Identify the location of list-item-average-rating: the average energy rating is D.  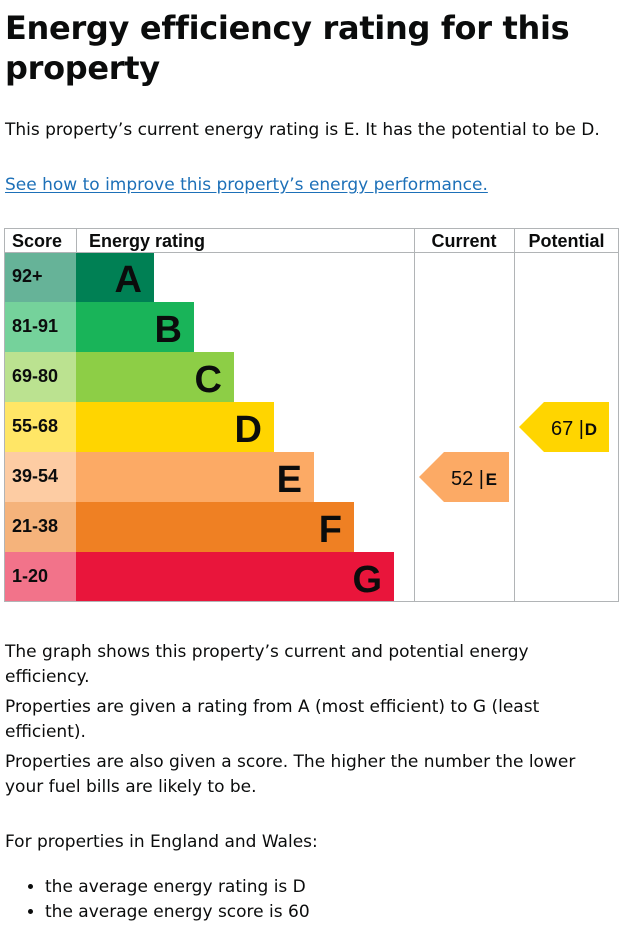
(177, 887).